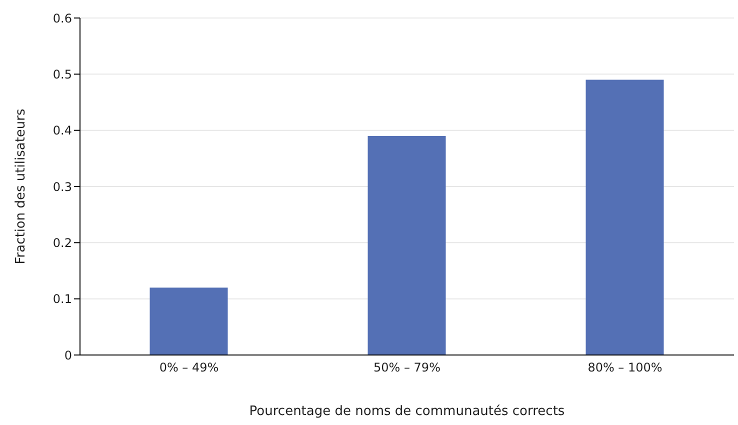 This screenshot has height=425, width=738. What do you see at coordinates (62, 74) in the screenshot?
I see `y-tick-label: 0.5` at bounding box center [62, 74].